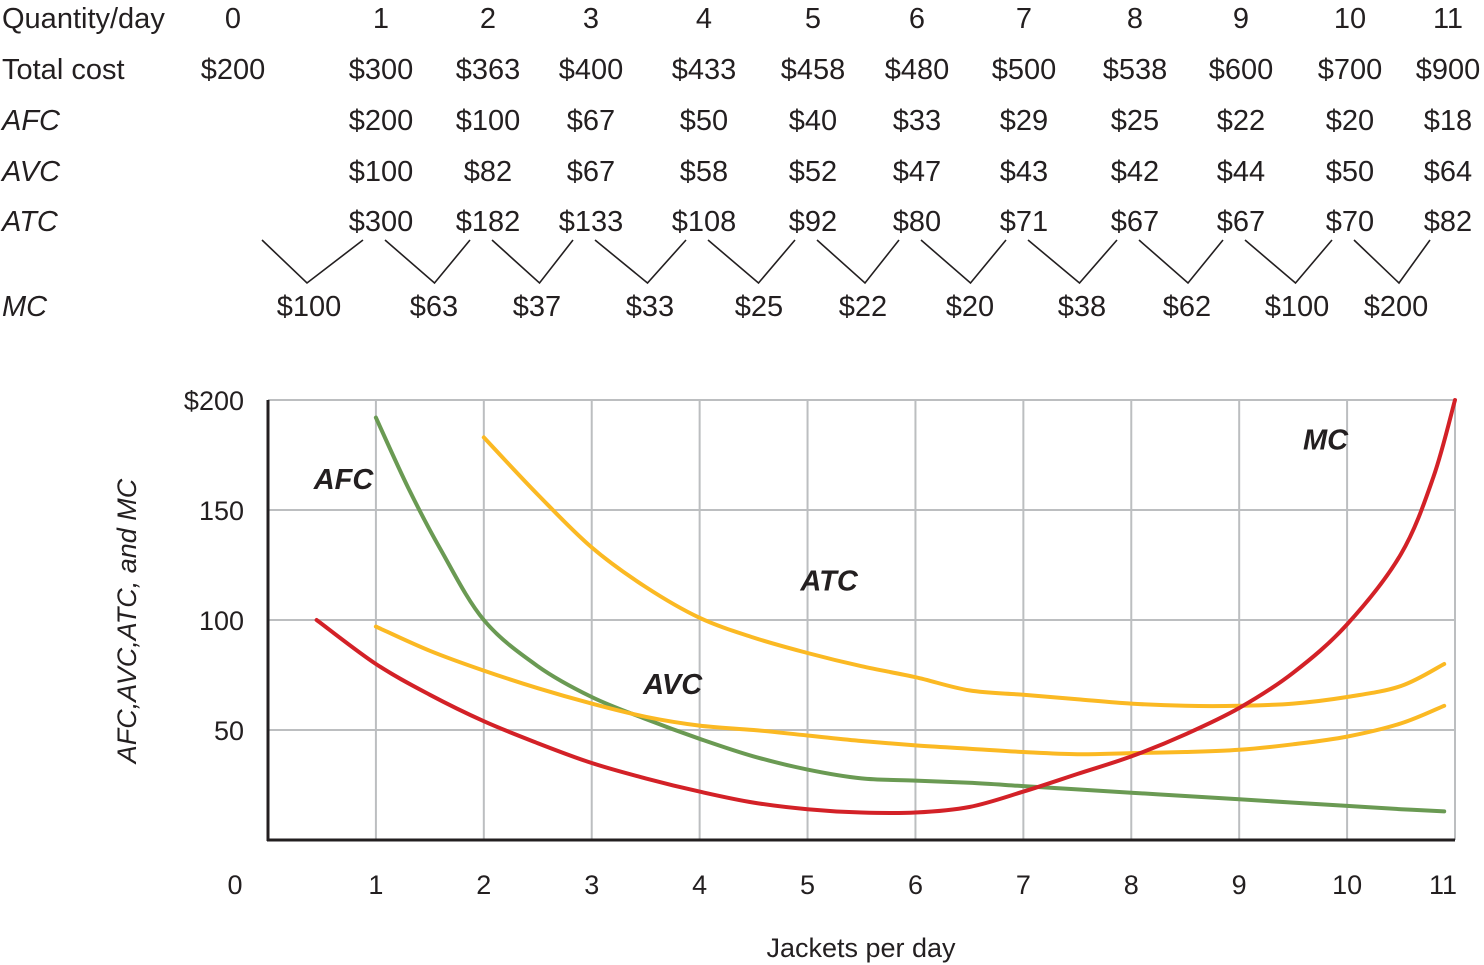 The width and height of the screenshot is (1484, 965). What do you see at coordinates (672, 685) in the screenshot?
I see `avc-curve-label: AVC` at bounding box center [672, 685].